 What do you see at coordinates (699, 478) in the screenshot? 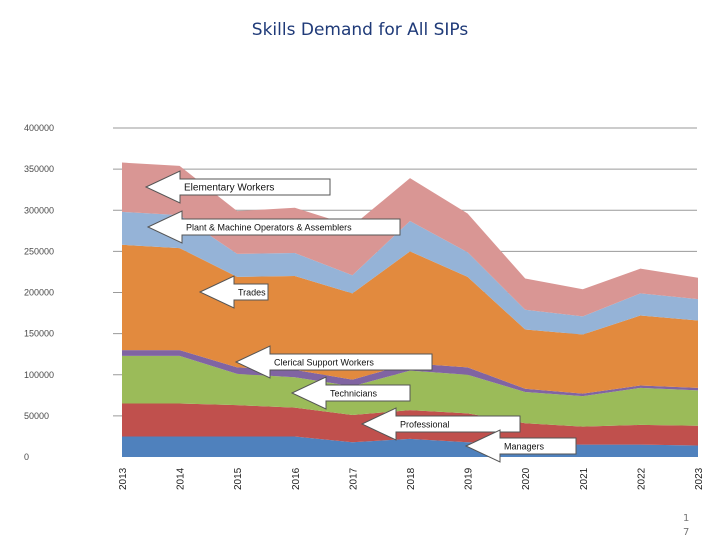
I see `x-tick-label: 2023` at bounding box center [699, 478].